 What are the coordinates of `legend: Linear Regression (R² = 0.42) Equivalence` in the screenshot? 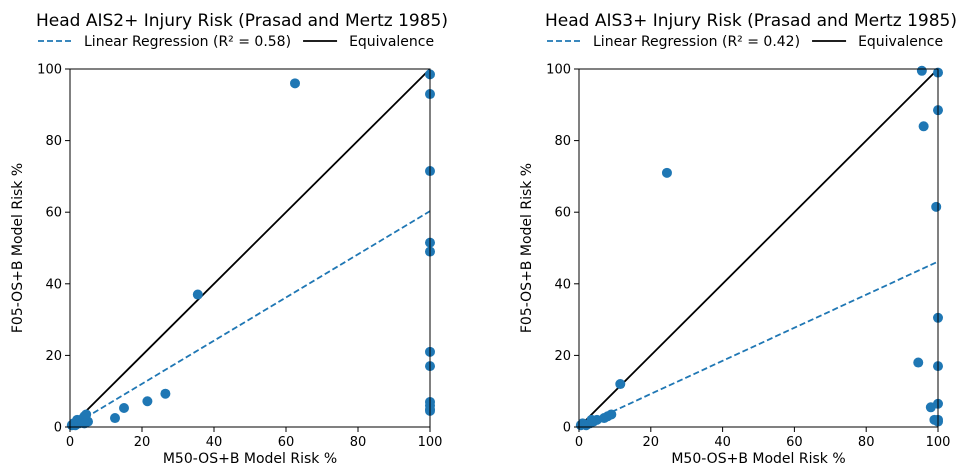 It's located at (745, 42).